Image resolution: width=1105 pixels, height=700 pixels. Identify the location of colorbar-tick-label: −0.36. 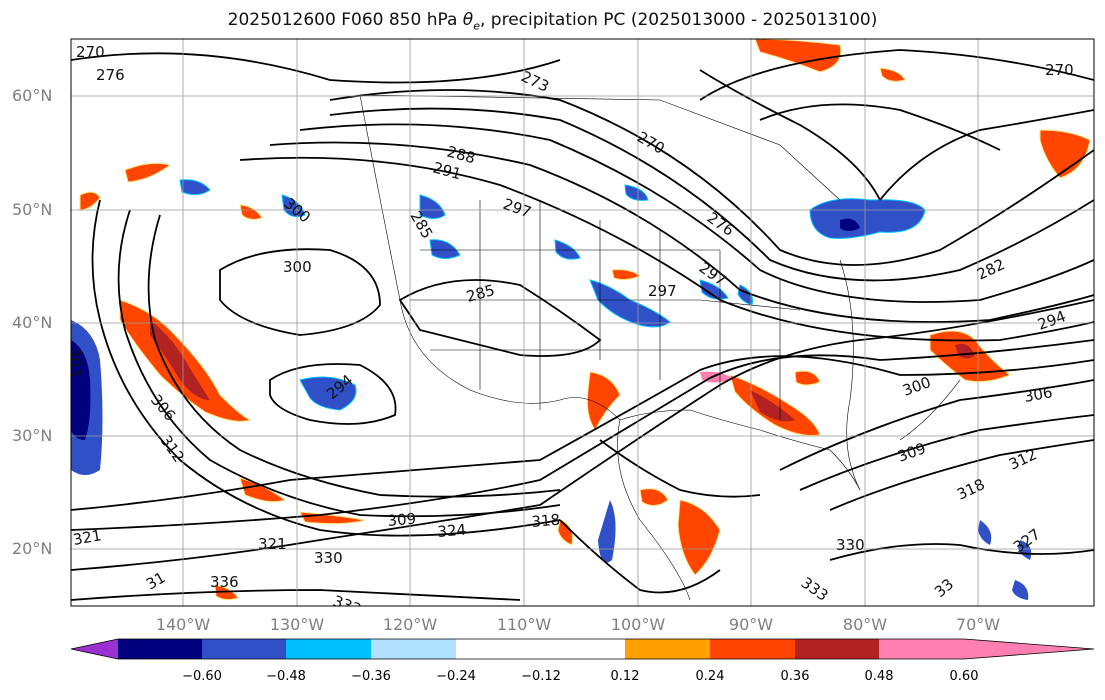
(371, 676).